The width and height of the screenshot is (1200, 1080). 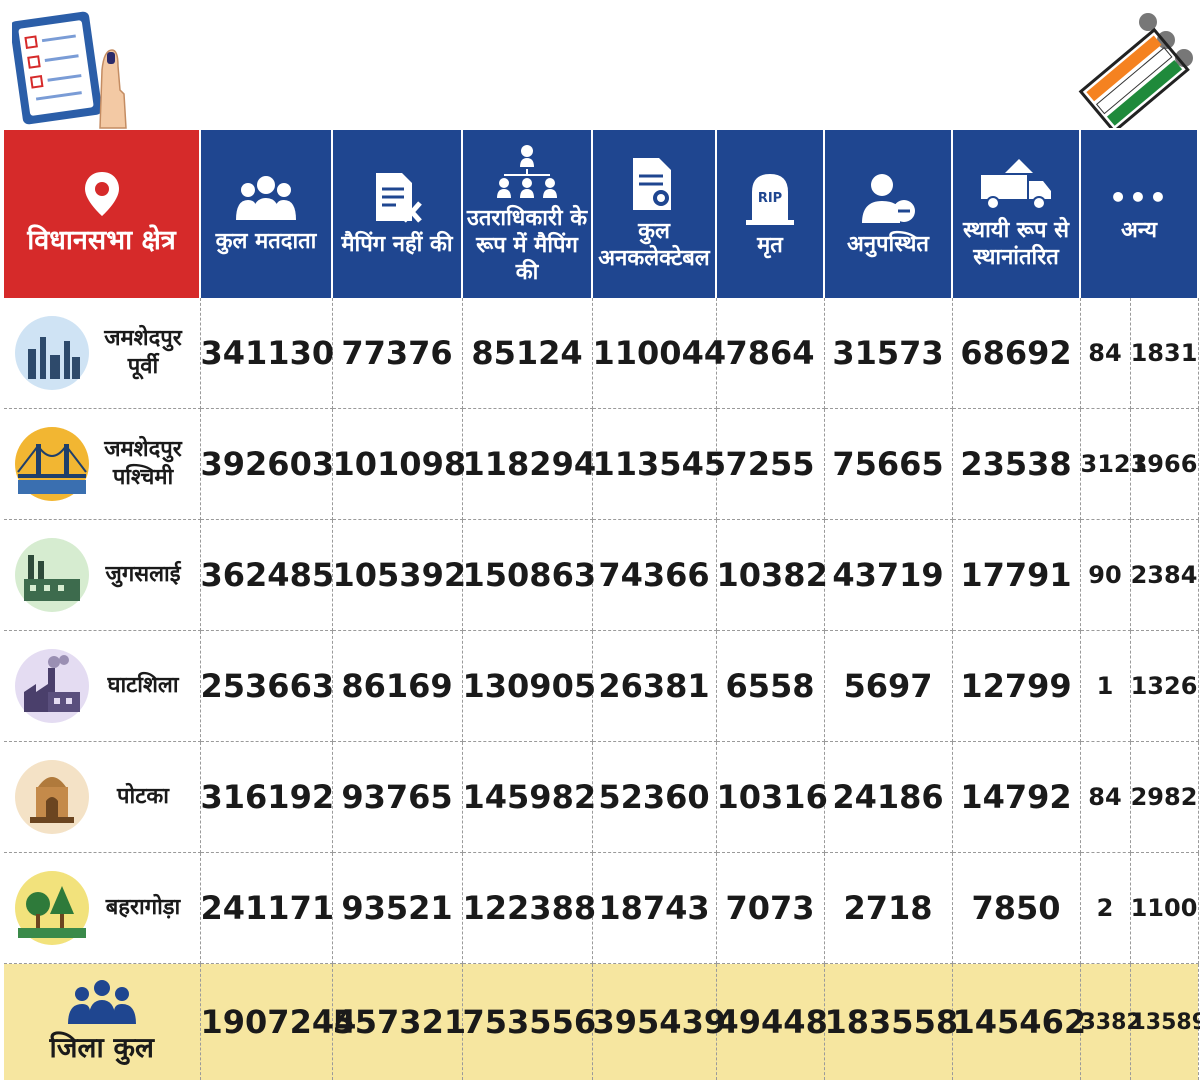 What do you see at coordinates (1016, 686) in the screenshot?
I see `table-cell: 12799` at bounding box center [1016, 686].